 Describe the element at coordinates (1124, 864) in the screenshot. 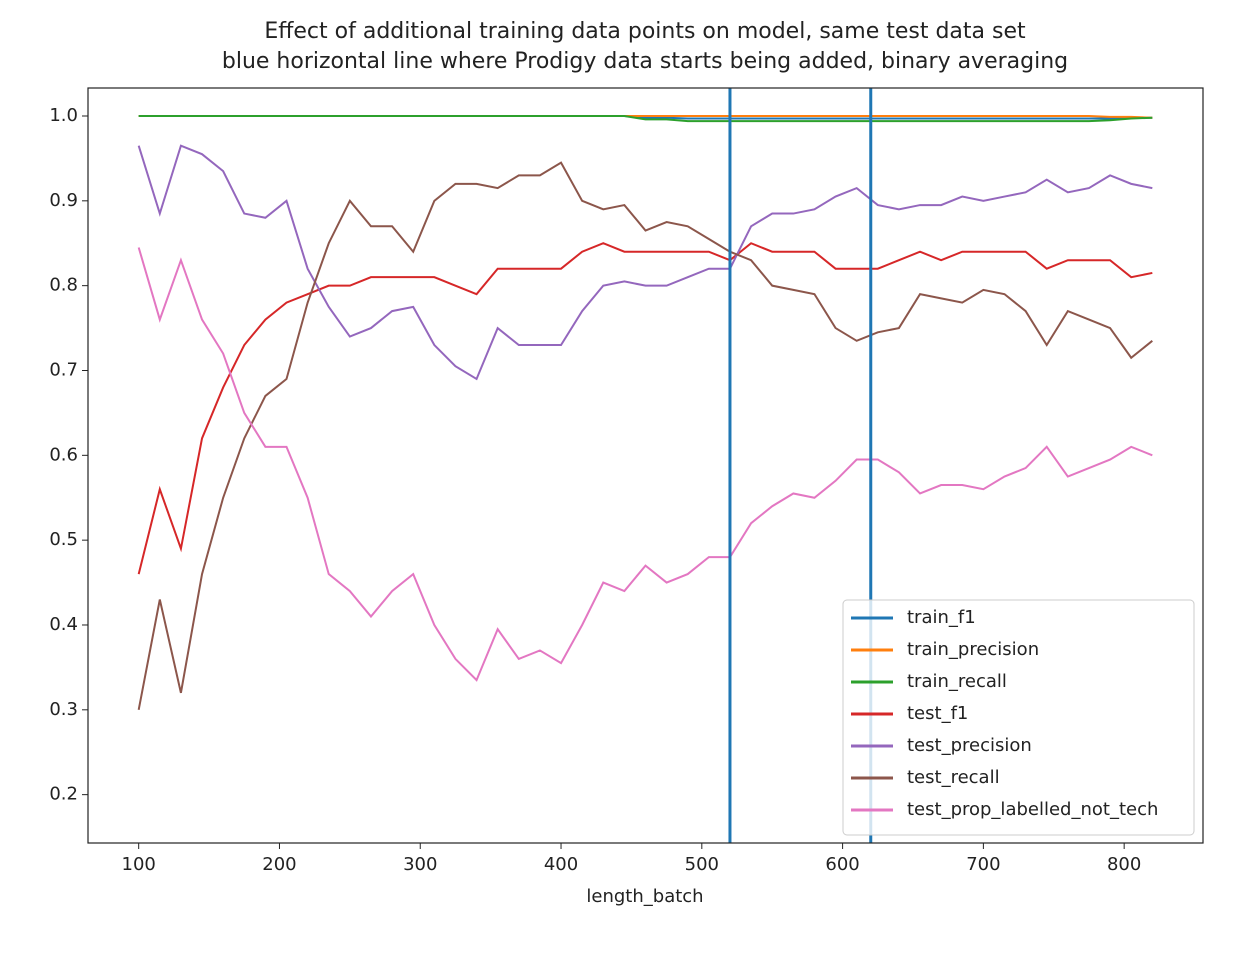

I see `x-tick-label: 800` at that location.